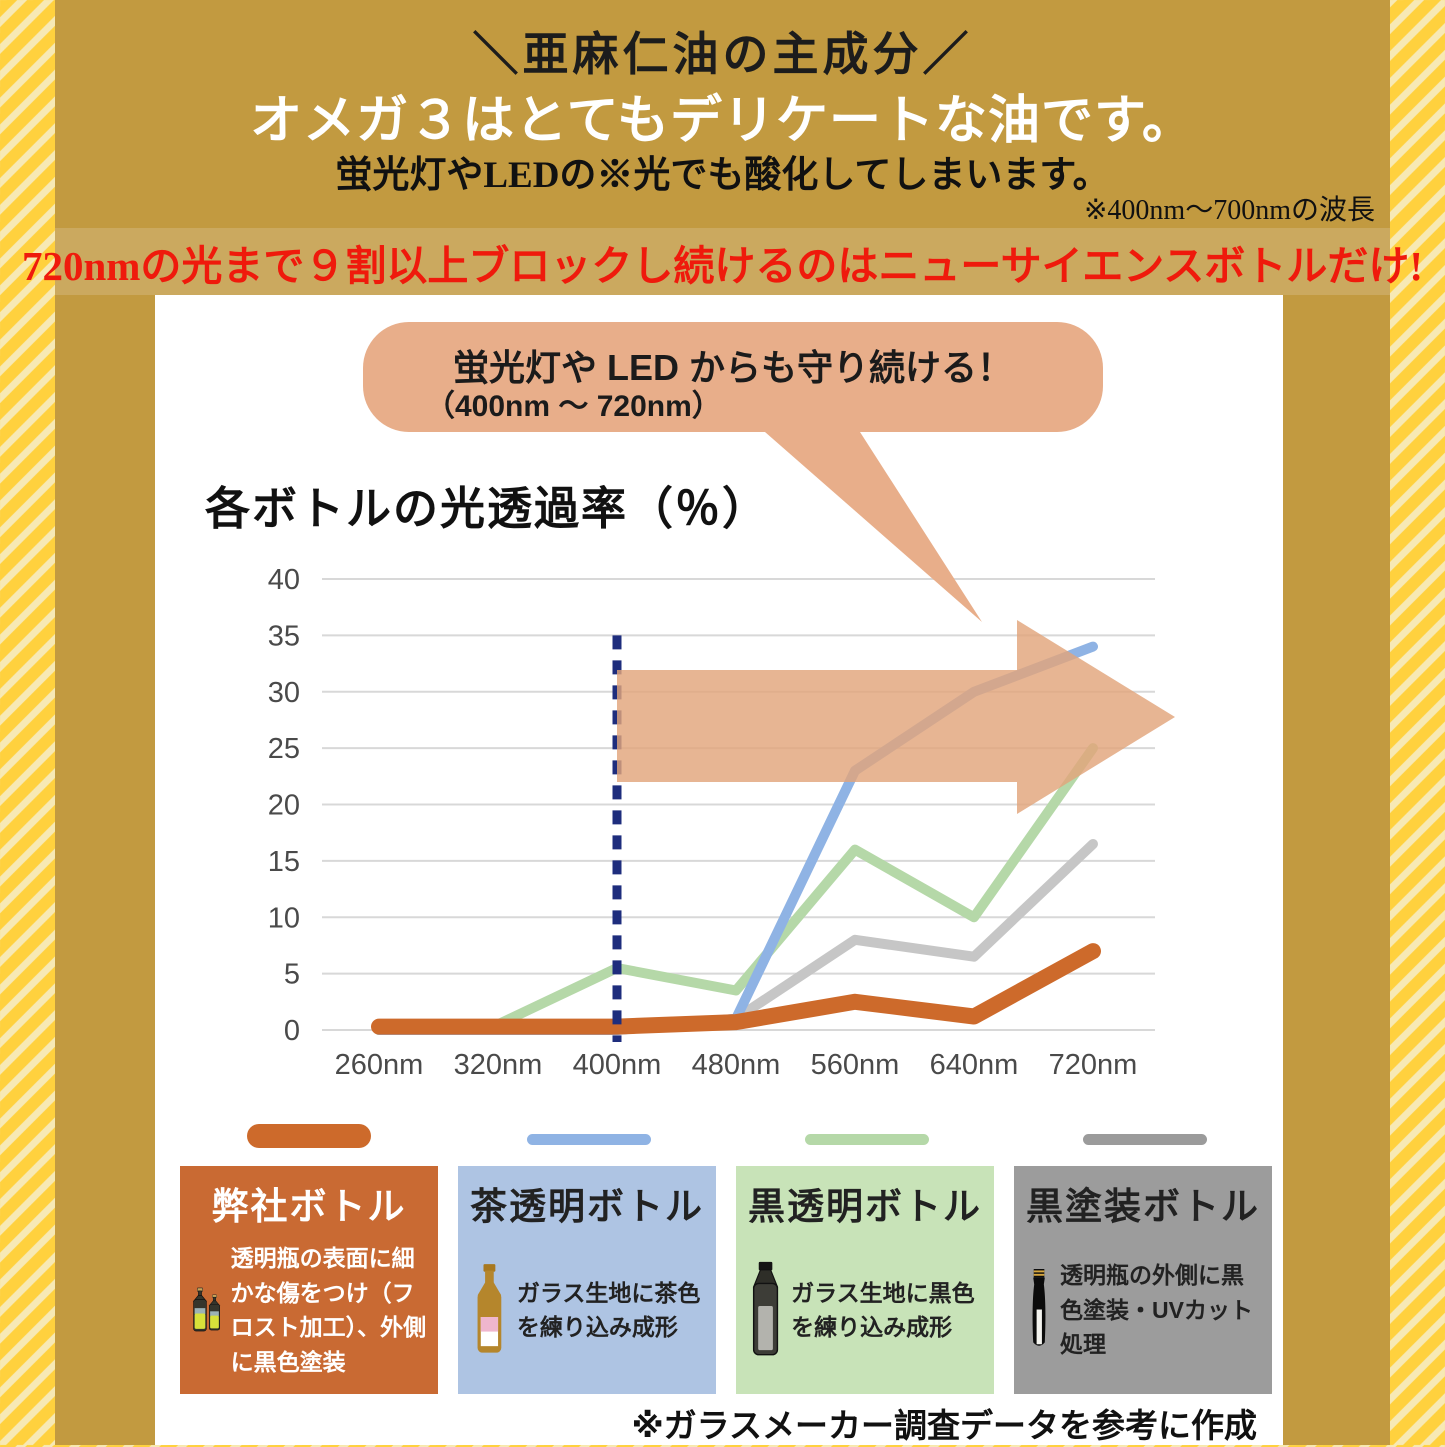 The image size is (1445, 1447). What do you see at coordinates (867, 1139) in the screenshot?
I see `legend-swatch-black-clear-bottle` at bounding box center [867, 1139].